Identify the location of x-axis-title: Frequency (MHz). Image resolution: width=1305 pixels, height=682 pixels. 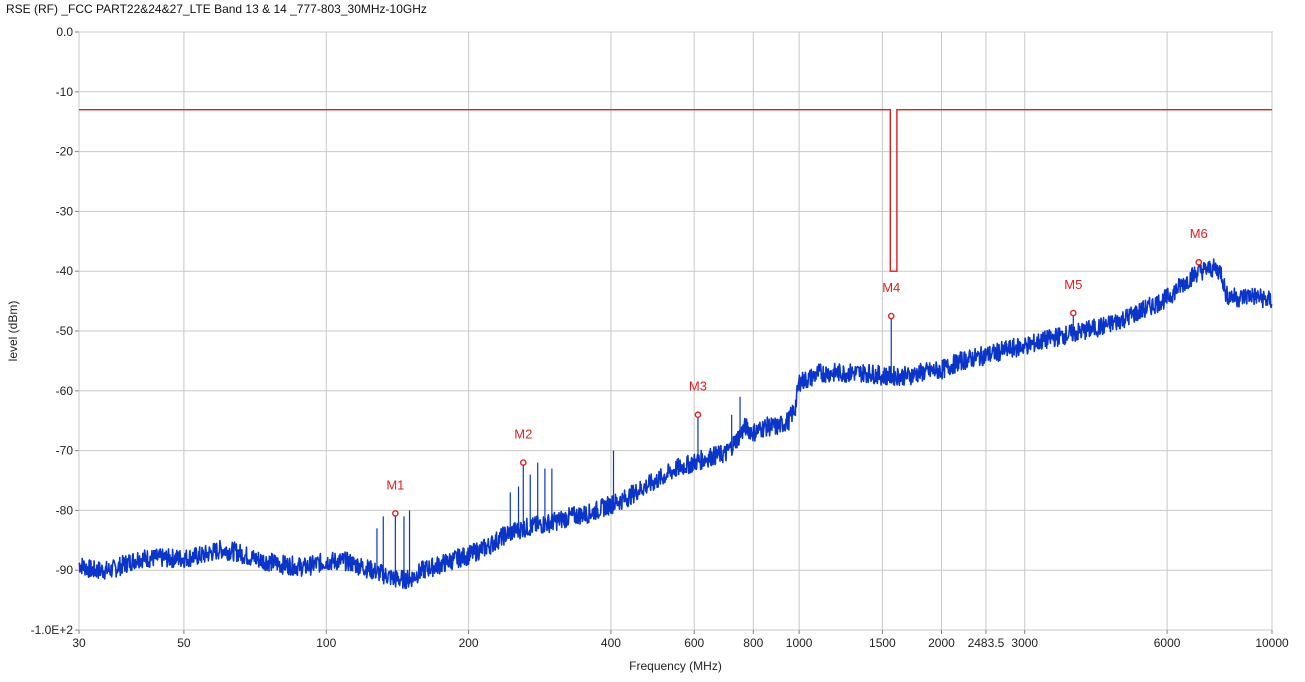
(675, 666).